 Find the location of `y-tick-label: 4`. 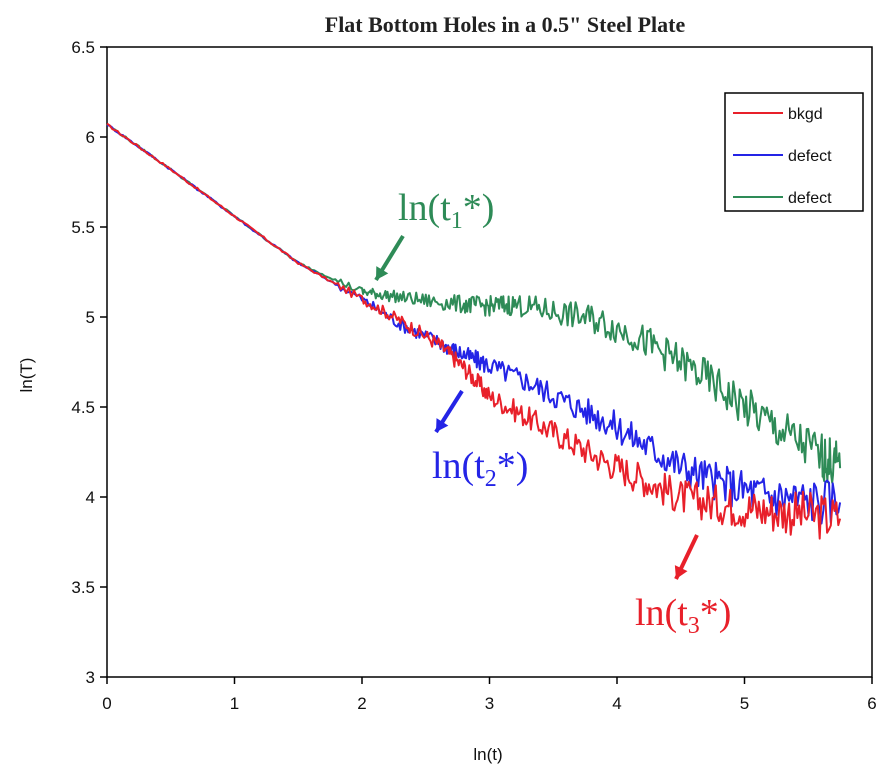

y-tick-label: 4 is located at coordinates (90, 497).